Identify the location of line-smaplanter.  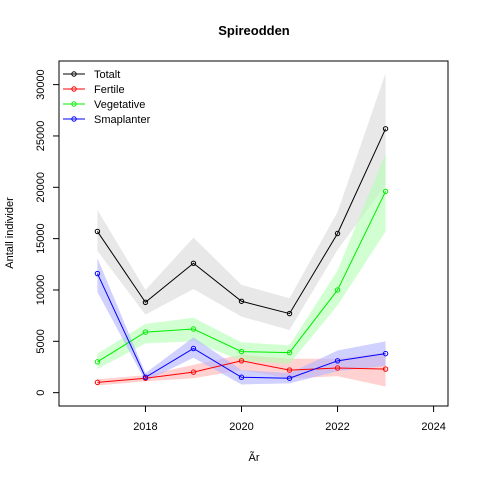
(241, 326).